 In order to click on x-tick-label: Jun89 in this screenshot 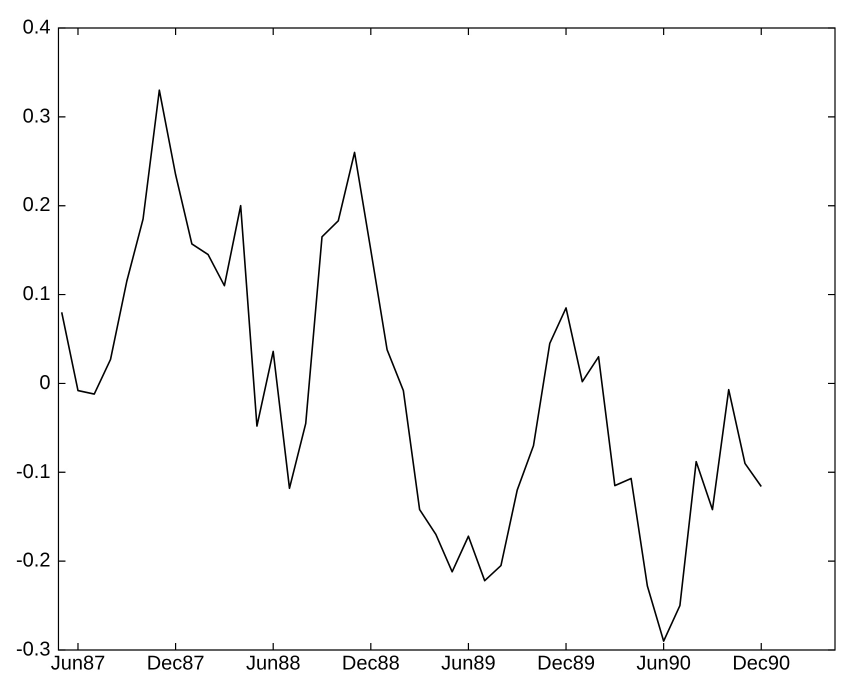, I will do `click(468, 663)`.